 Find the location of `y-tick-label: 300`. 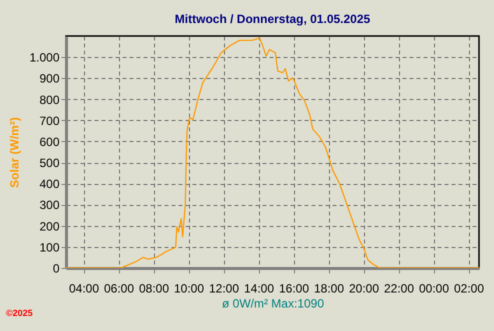

y-tick-label: 300 is located at coordinates (49, 205).